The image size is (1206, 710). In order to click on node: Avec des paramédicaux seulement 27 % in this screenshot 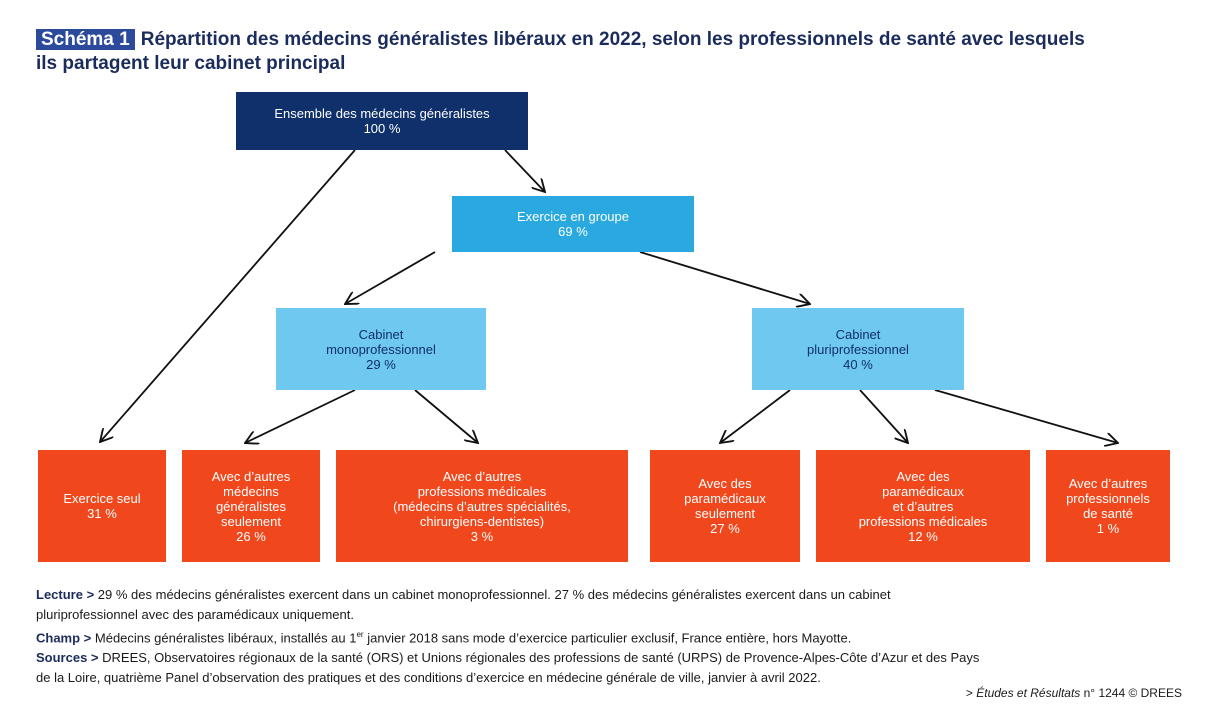, I will do `click(725, 506)`.